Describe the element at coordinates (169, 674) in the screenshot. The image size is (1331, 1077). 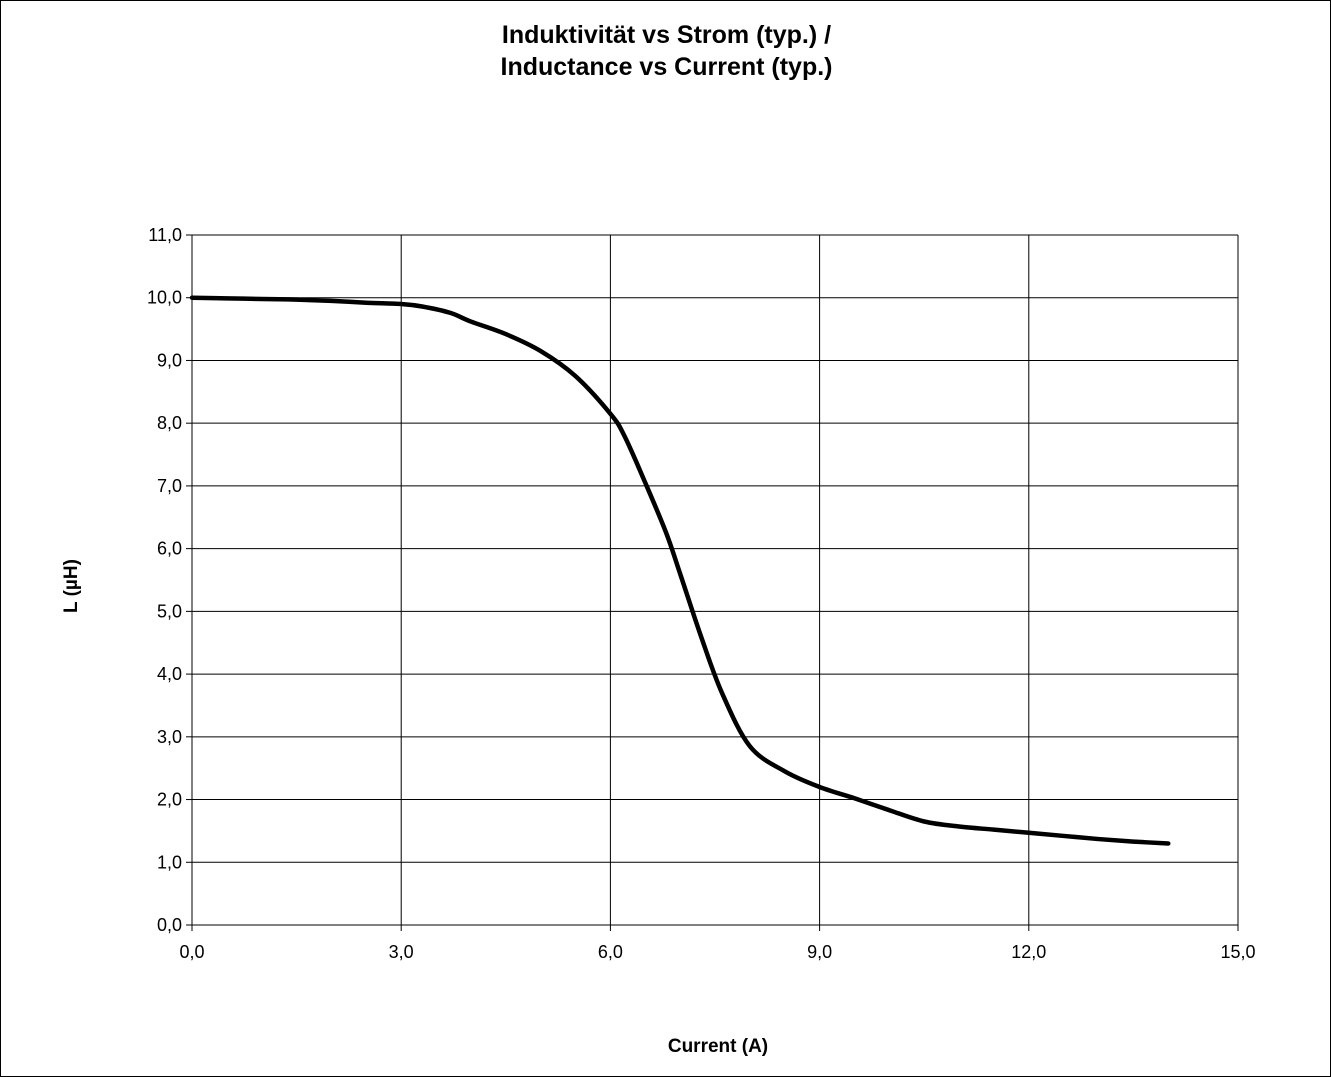
I see `y-tick-label: 4,0` at that location.